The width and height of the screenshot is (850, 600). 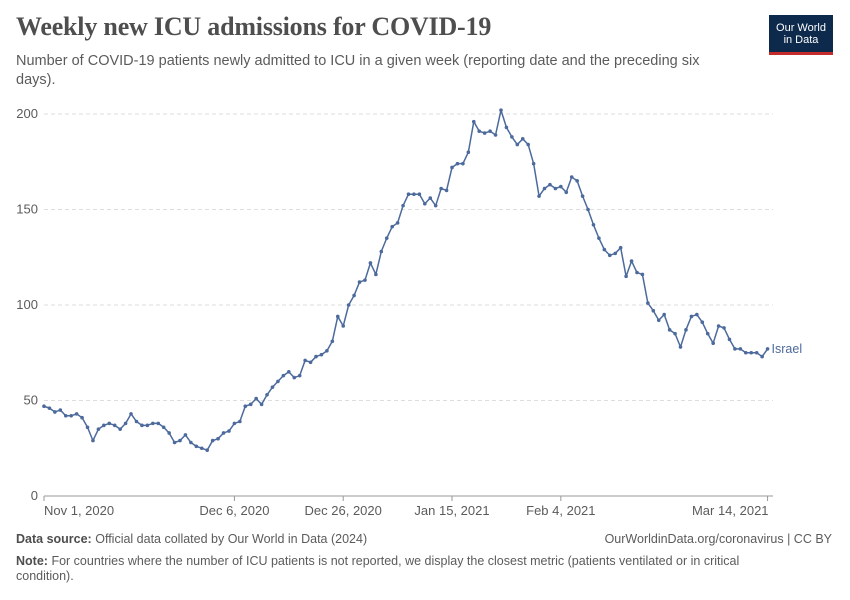 I want to click on owid-logo: Our World in Data, so click(x=801, y=35).